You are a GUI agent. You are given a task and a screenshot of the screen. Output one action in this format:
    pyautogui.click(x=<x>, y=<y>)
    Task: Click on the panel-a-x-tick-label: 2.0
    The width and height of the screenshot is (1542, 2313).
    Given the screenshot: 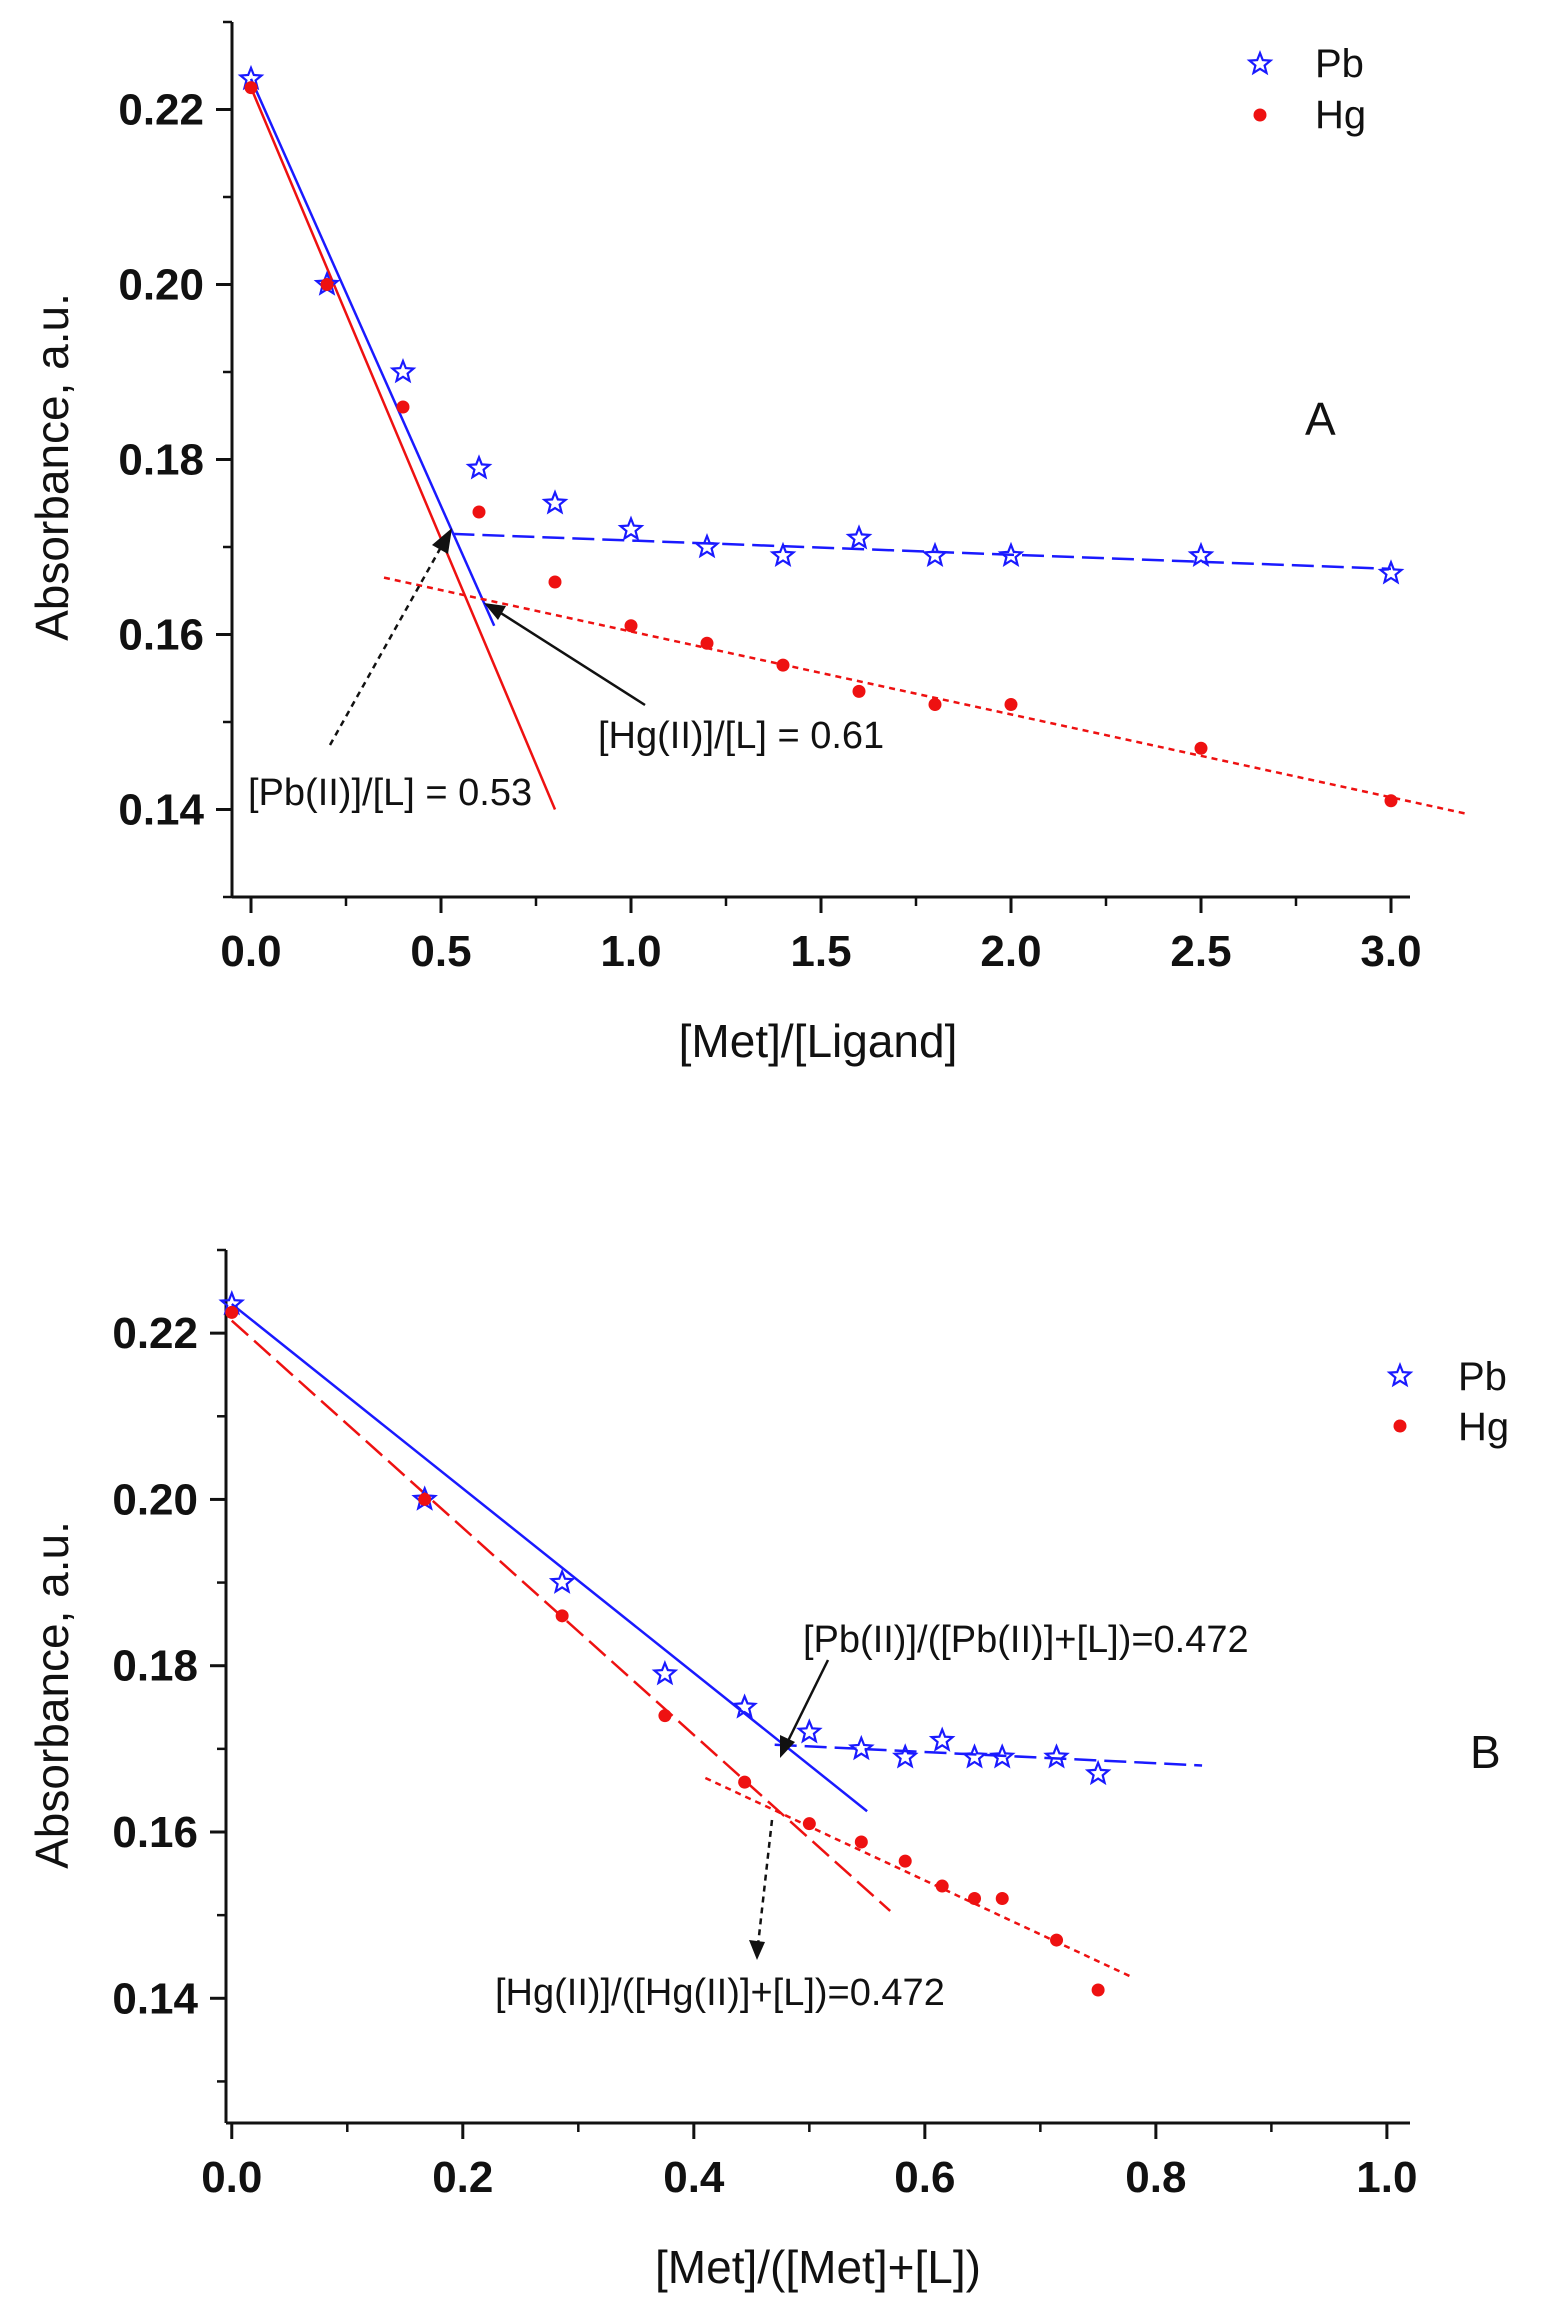 What is the action you would take?
    pyautogui.click(x=1010, y=951)
    